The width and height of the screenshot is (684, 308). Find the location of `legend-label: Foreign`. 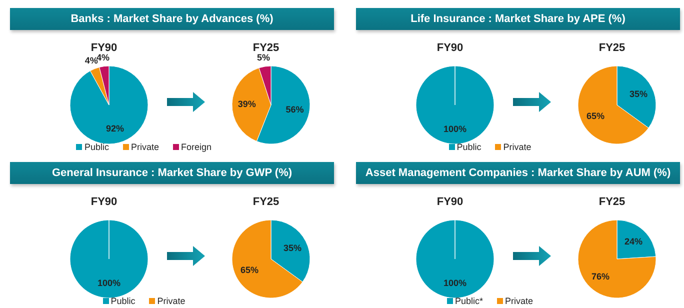

legend-label: Foreign is located at coordinates (196, 147).